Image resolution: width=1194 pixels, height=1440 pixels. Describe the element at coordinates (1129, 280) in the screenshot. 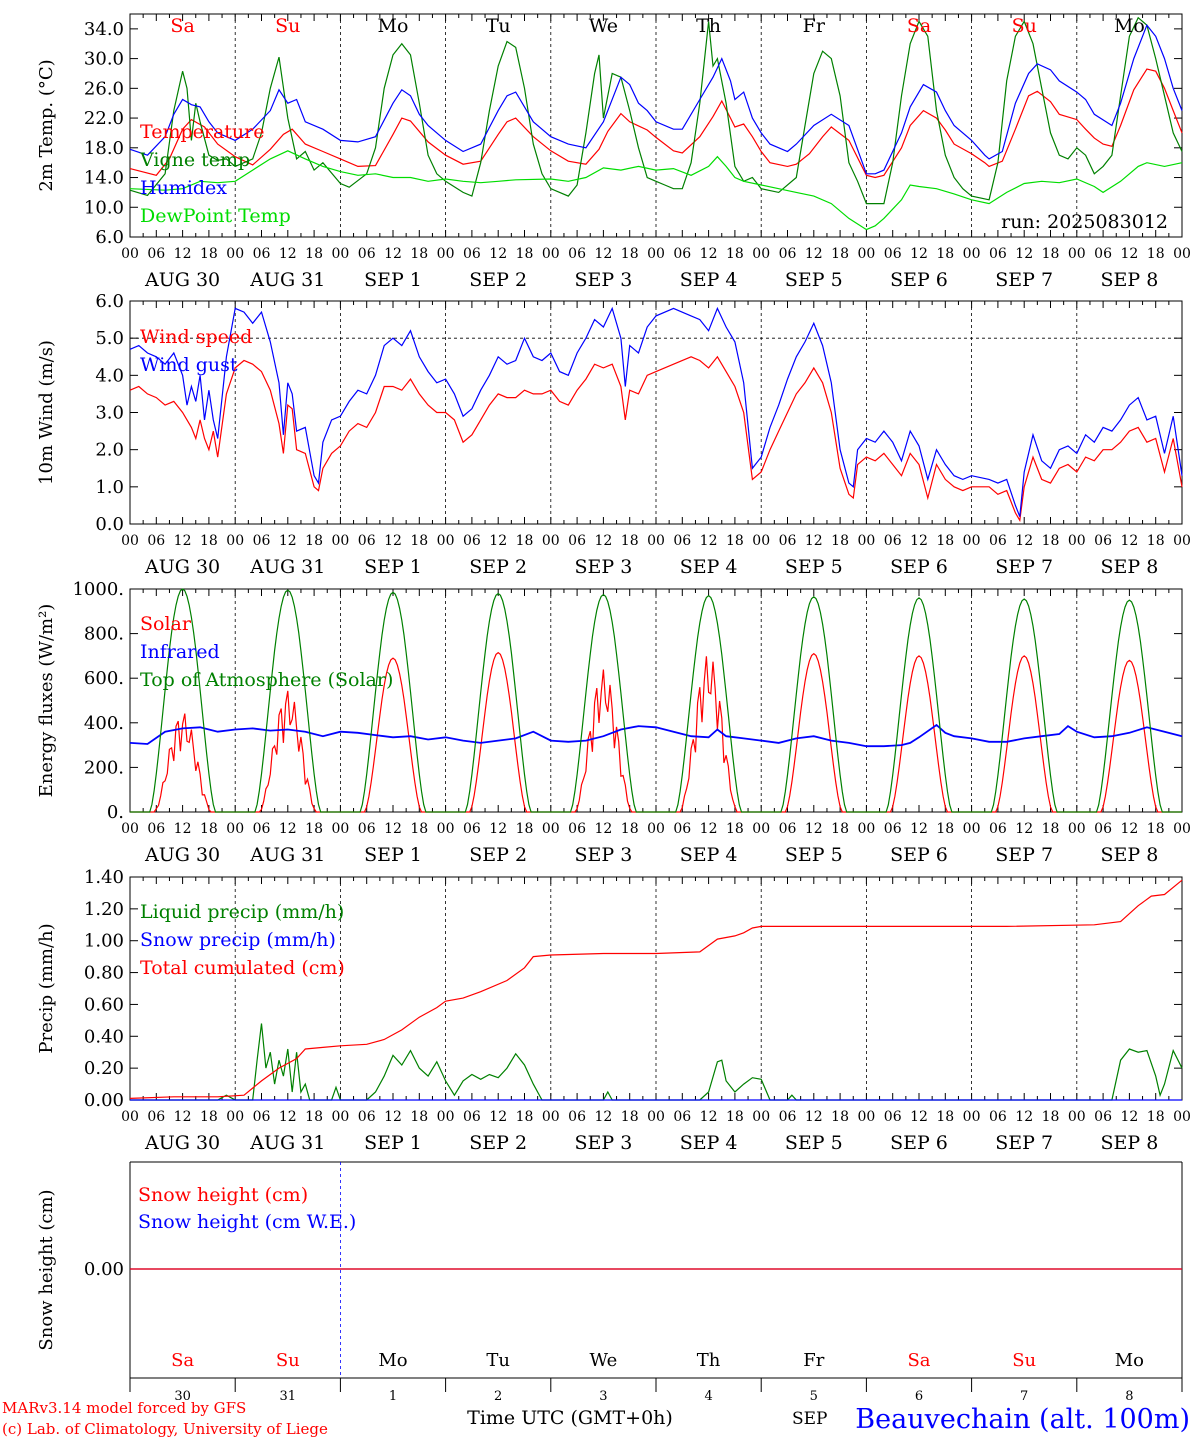

I see `date-label: SEP 8` at that location.